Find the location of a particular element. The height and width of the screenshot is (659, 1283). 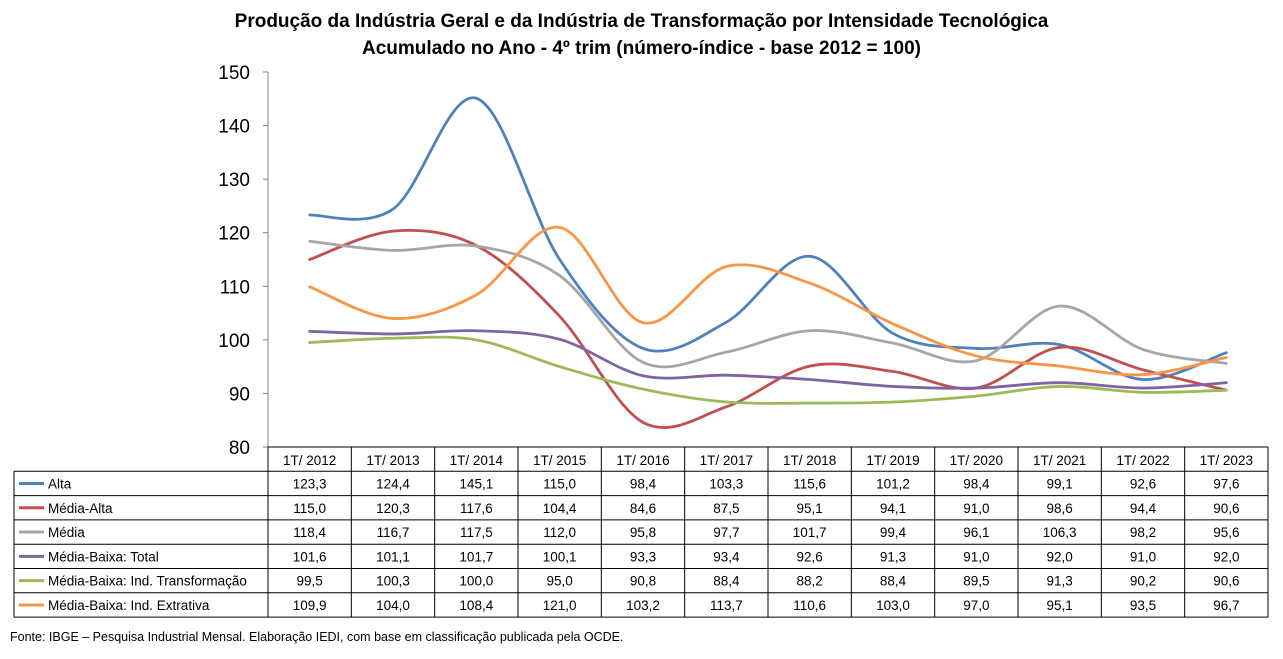

y-tick-label: 110 is located at coordinates (235, 287).